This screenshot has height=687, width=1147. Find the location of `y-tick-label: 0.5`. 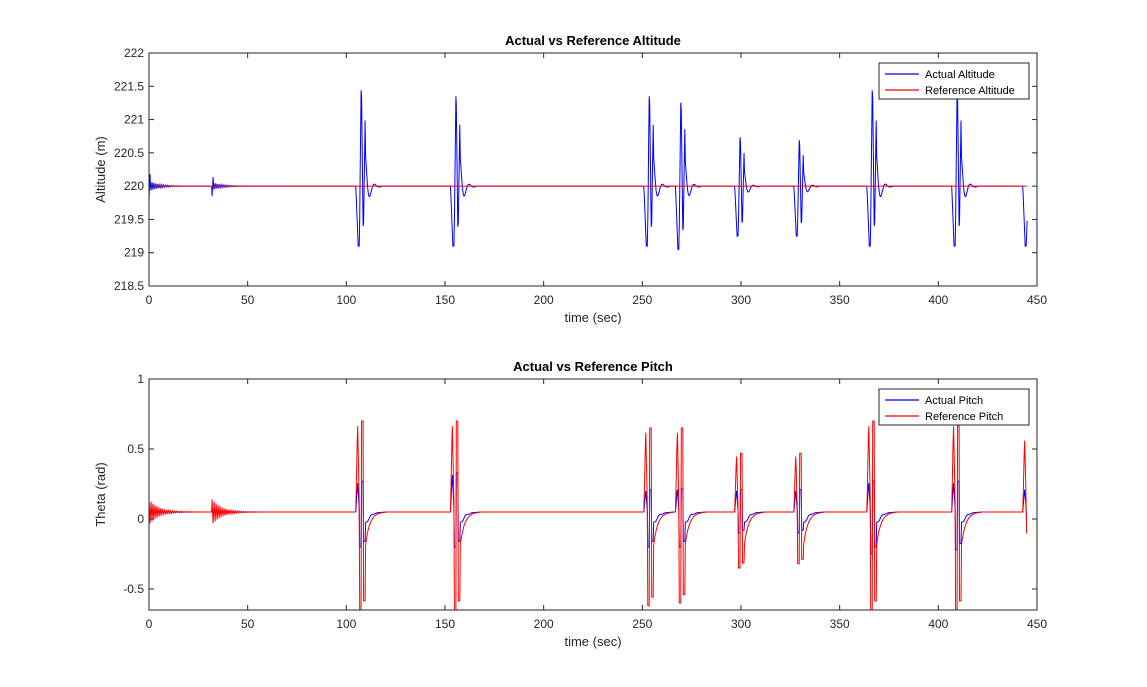

y-tick-label: 0.5 is located at coordinates (135, 449).